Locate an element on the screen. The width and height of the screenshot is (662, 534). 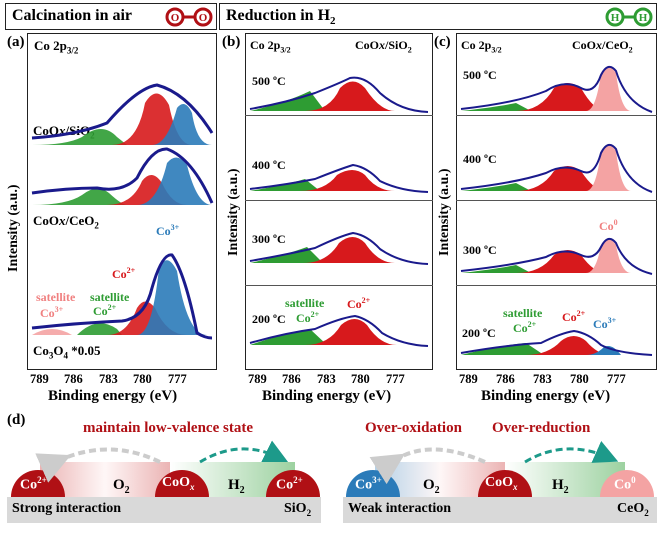
right-support-text: CeO2 is located at coordinates (633, 509).